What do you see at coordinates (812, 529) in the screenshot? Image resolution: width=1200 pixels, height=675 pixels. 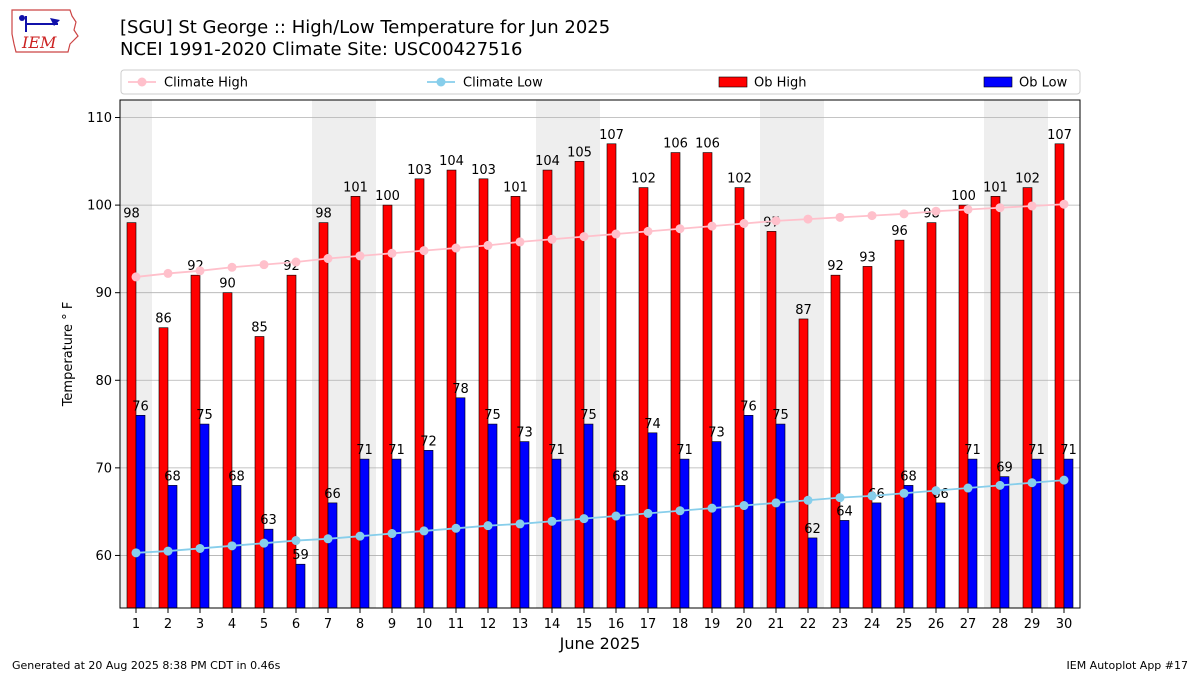 I see `ob-low-label: 62` at bounding box center [812, 529].